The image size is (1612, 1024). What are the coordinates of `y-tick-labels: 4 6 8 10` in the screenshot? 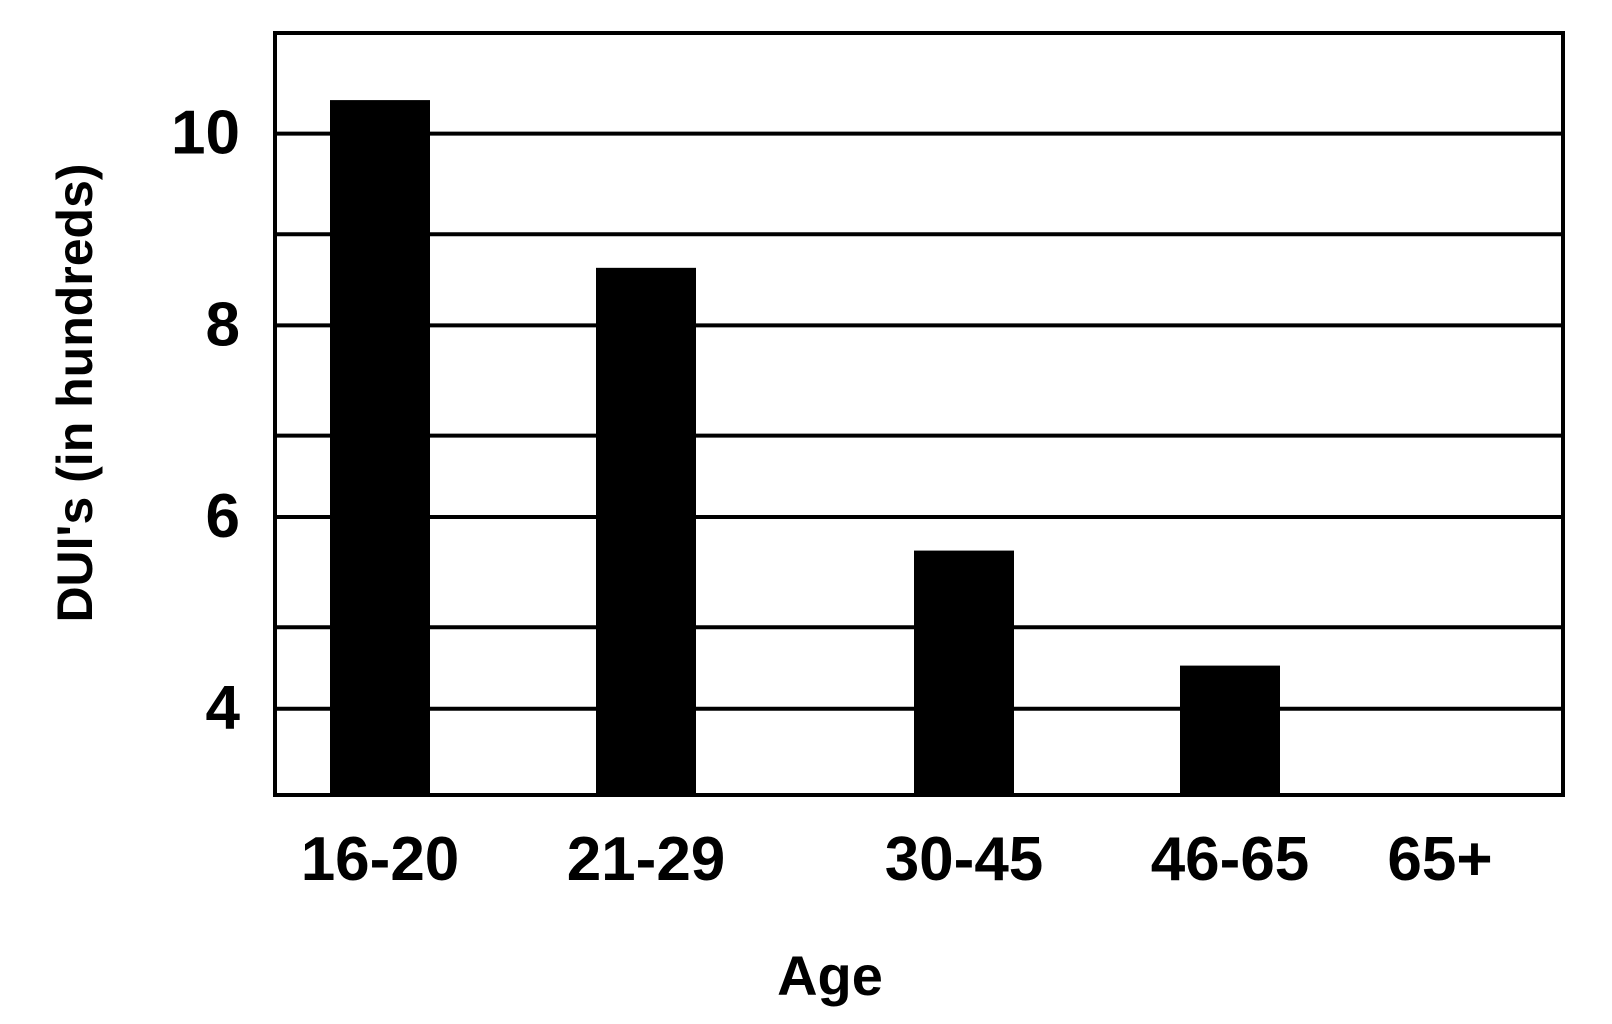 It's located at (205, 421).